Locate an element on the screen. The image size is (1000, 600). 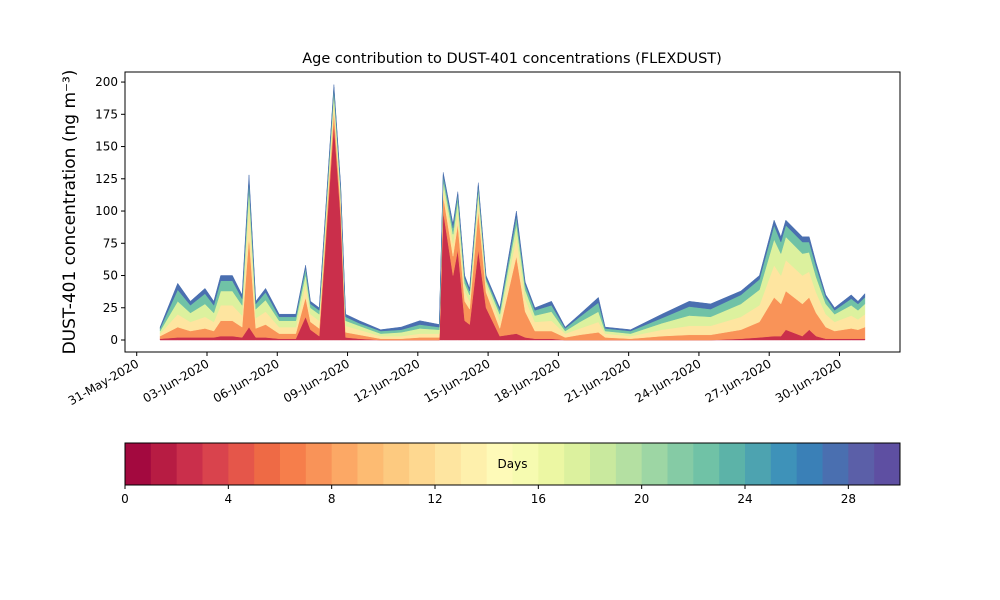
y-tick-label: 125 is located at coordinates (106, 179).